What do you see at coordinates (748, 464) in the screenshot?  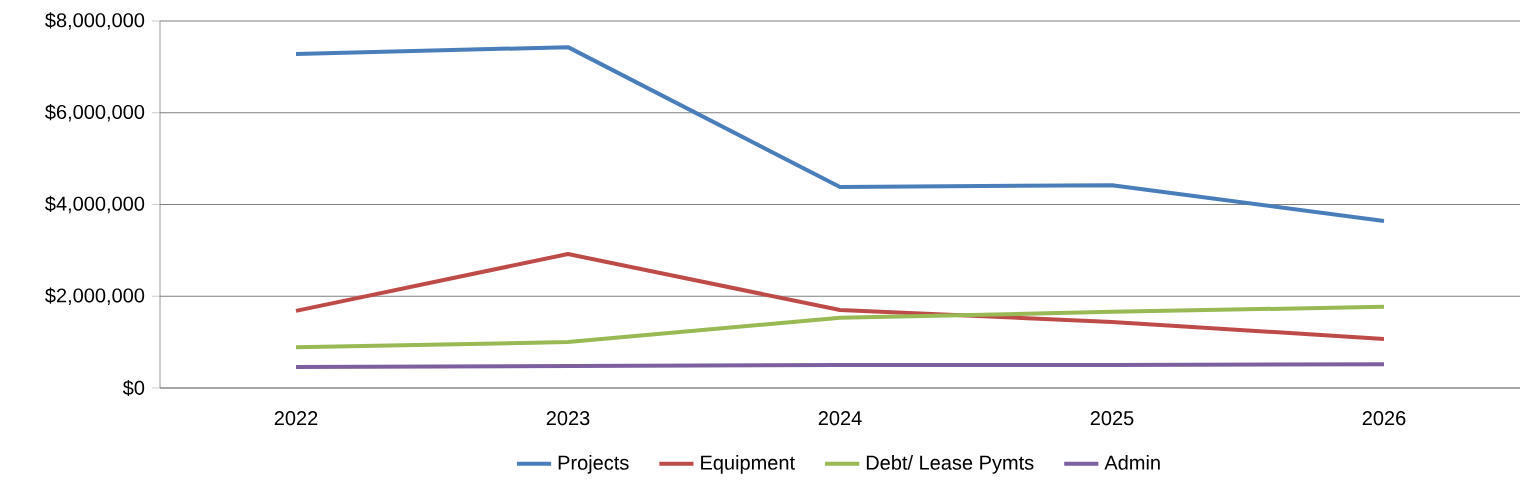 I see `legend-label: Equipment` at bounding box center [748, 464].